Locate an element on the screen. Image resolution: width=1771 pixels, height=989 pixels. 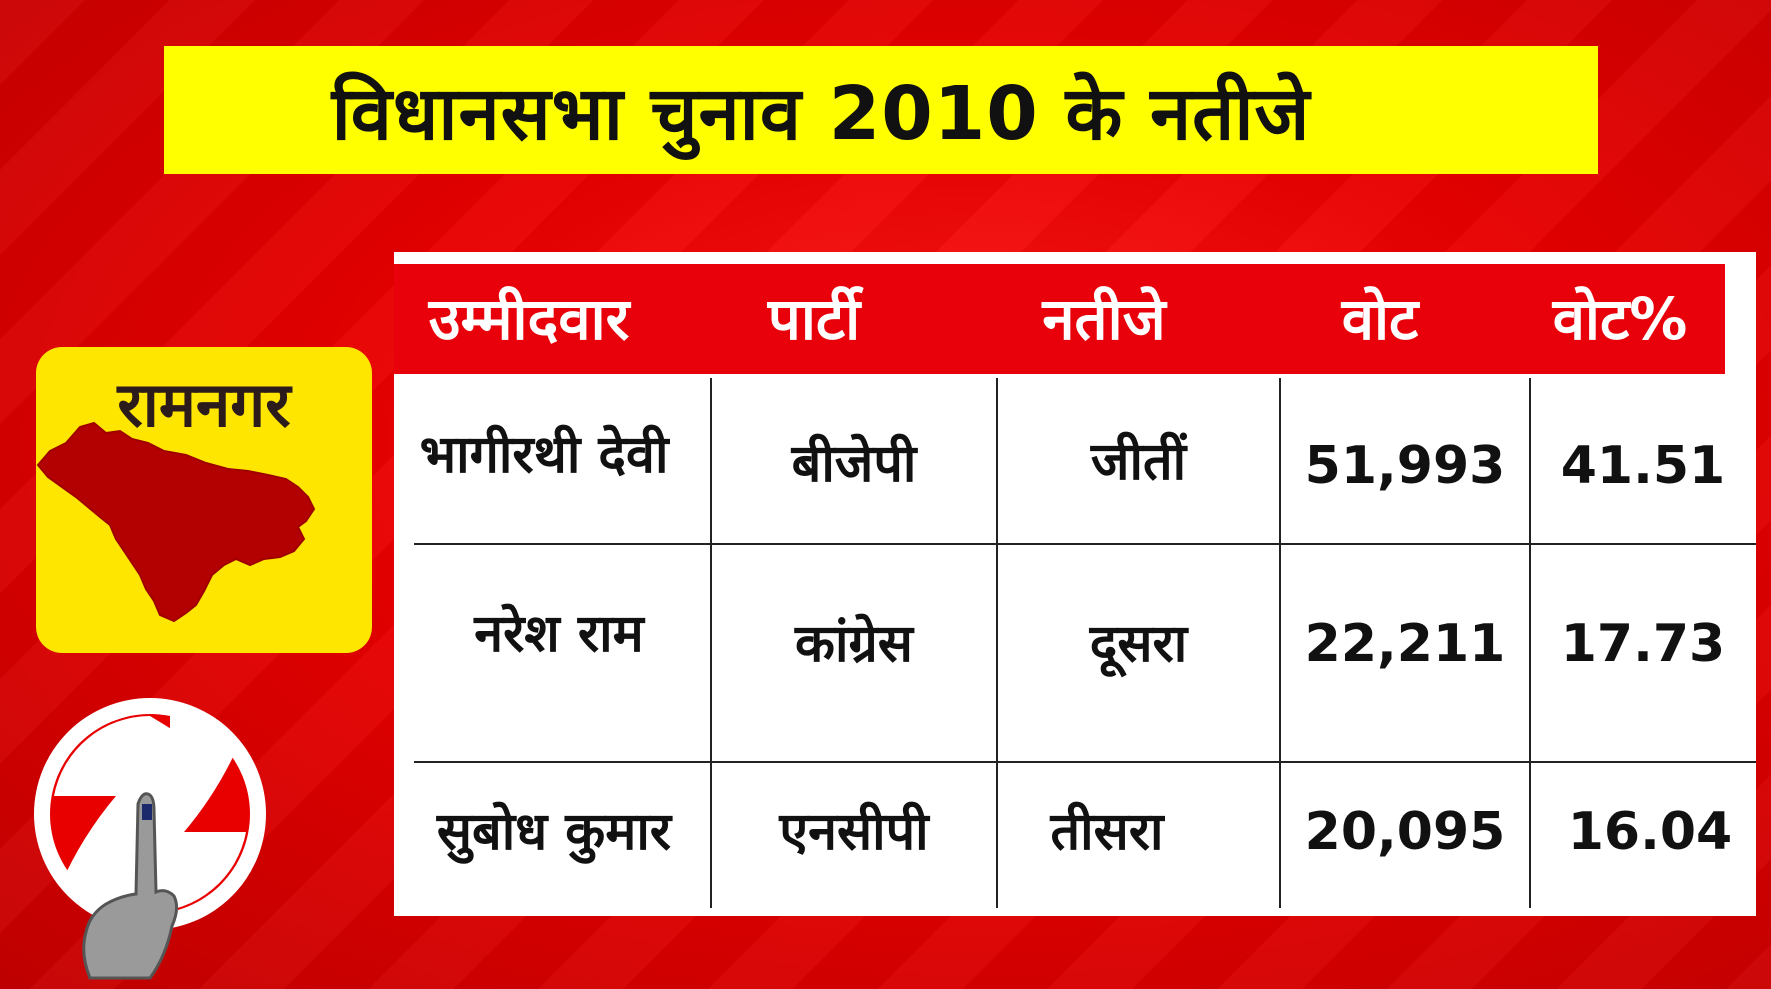
votes: 51,993 is located at coordinates (1405, 466).